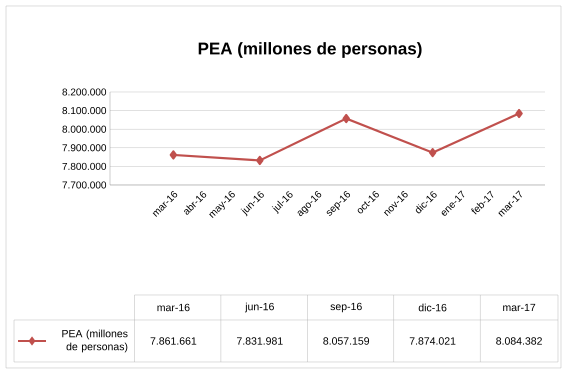 The image size is (567, 374). What do you see at coordinates (84, 166) in the screenshot?
I see `y-tick-label: 7.800.000` at bounding box center [84, 166].